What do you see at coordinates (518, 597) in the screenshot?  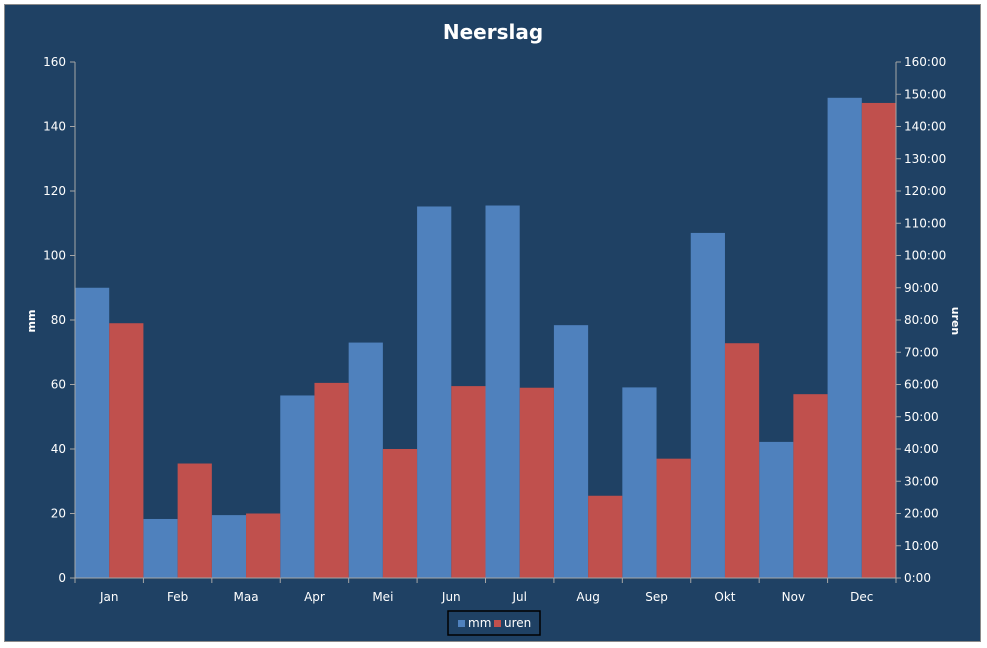 I see `x-tick-label-jul: Jul` at bounding box center [518, 597].